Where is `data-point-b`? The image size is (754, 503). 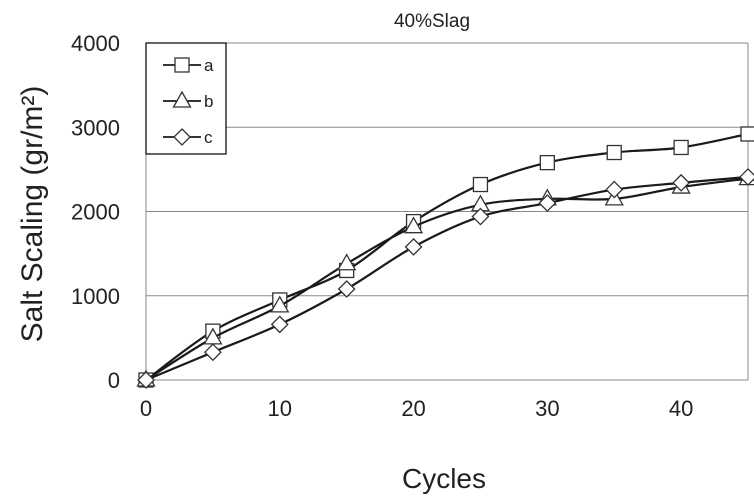
data-point-b is located at coordinates (346, 262).